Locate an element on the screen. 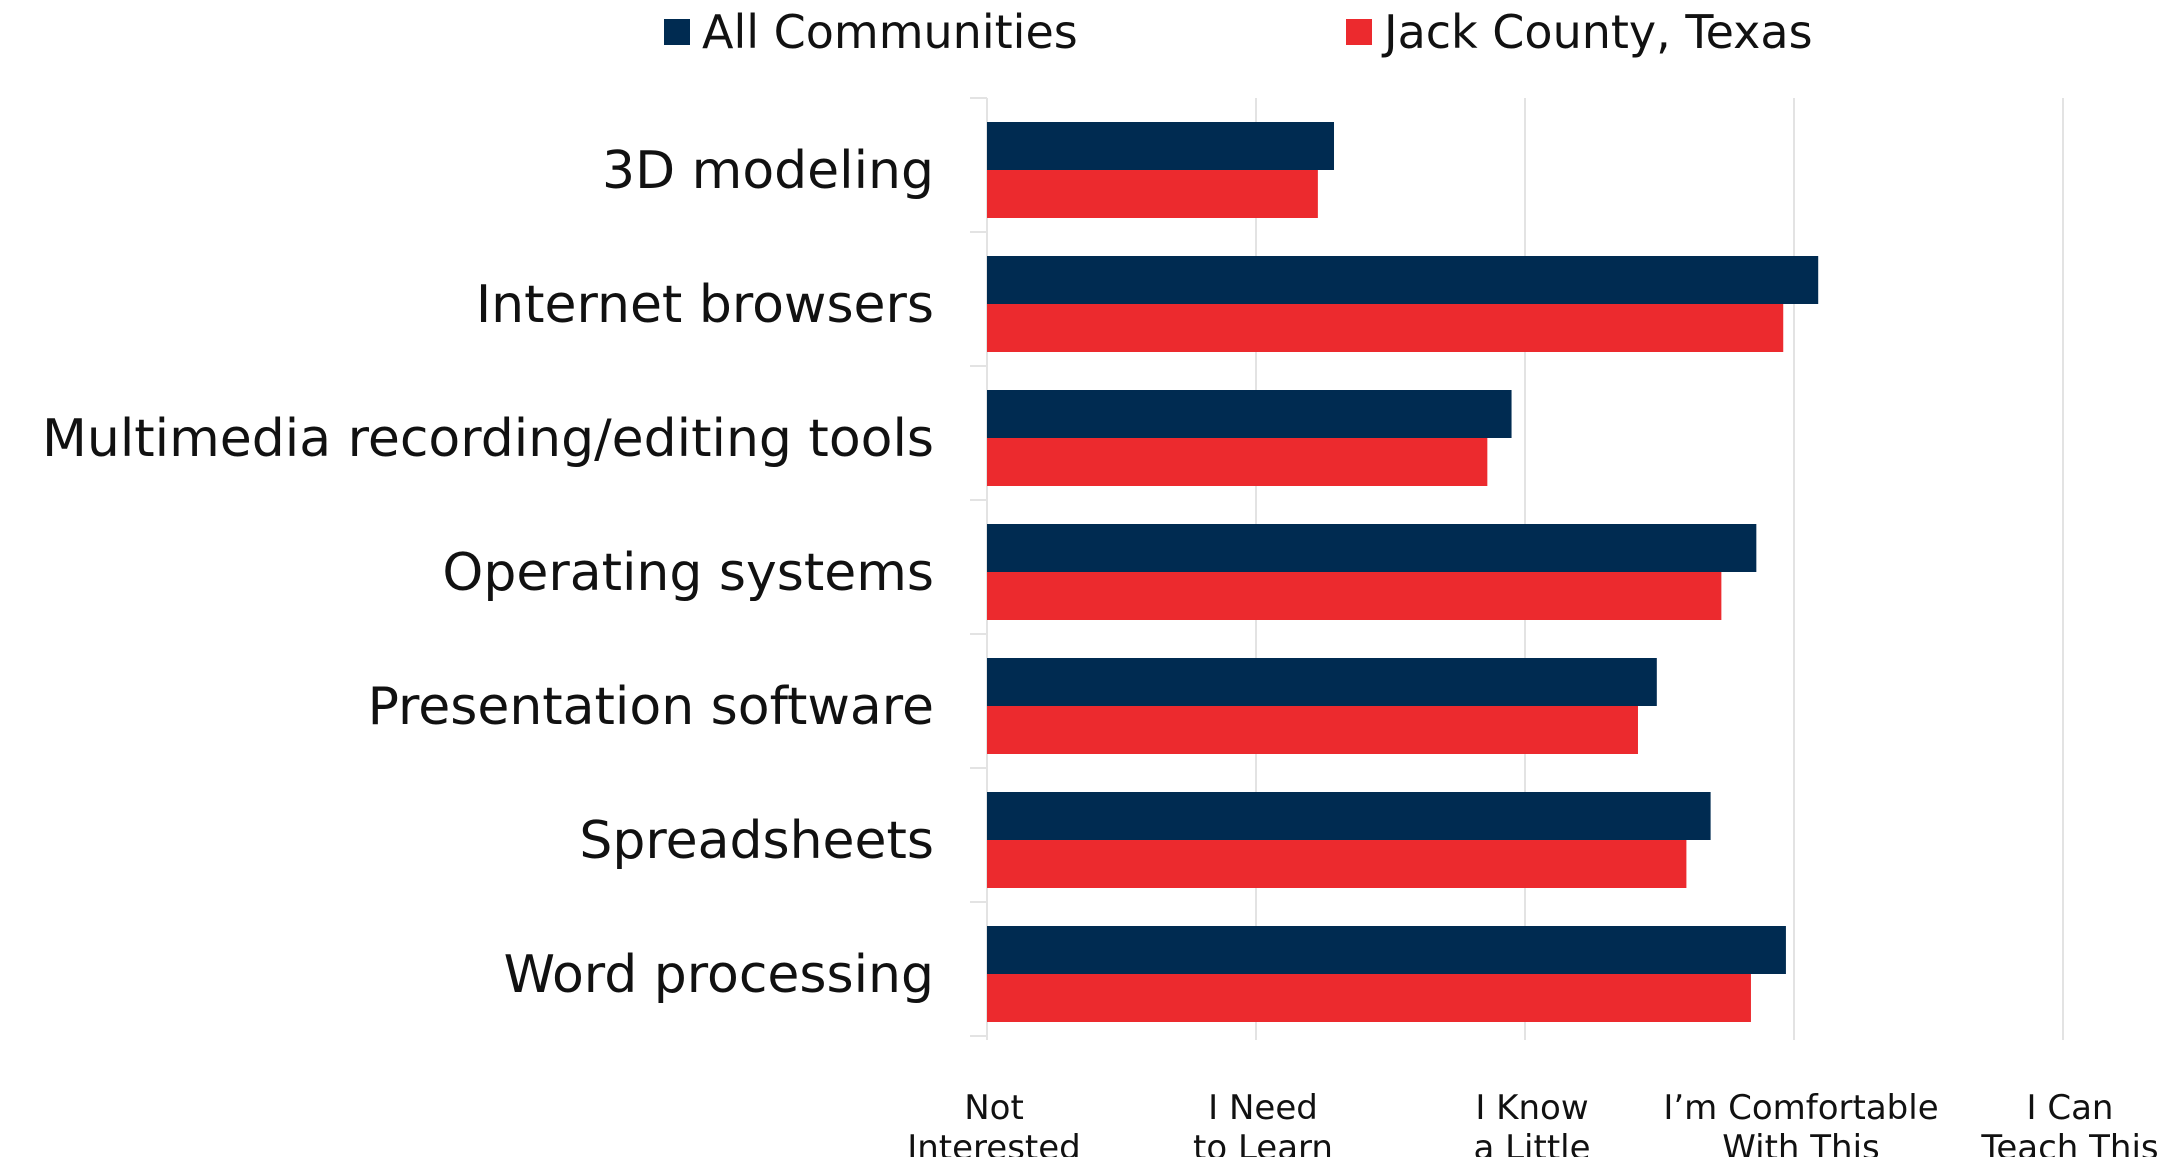 The image size is (2167, 1157). bar-all-communities-spreadsheets is located at coordinates (1349, 816).